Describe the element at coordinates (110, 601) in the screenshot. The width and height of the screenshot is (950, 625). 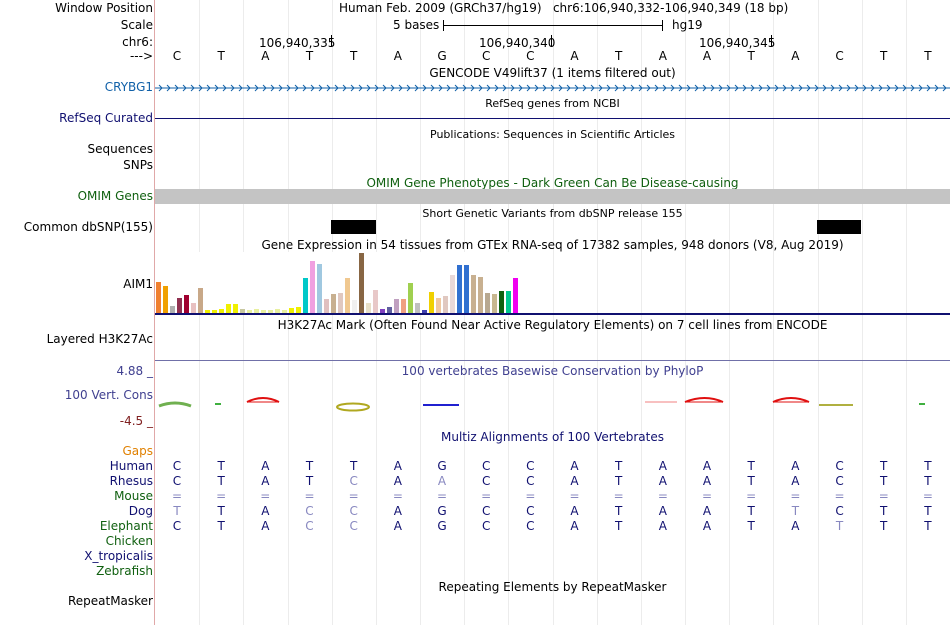
I see `repeatmasker-track-label: RepeatMasker` at that location.